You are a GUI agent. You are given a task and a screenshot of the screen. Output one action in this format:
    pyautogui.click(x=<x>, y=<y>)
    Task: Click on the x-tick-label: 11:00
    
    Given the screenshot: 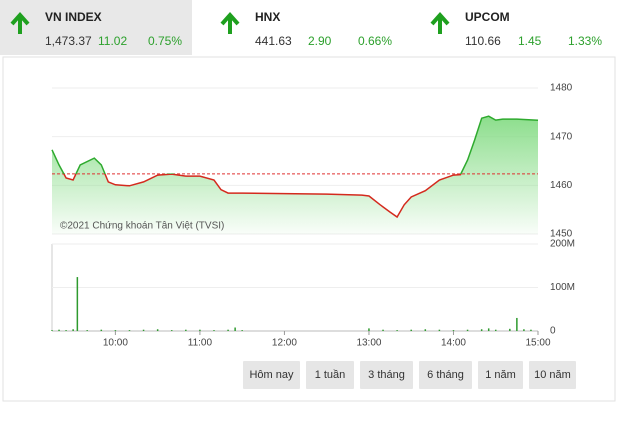 What is the action you would take?
    pyautogui.click(x=200, y=343)
    